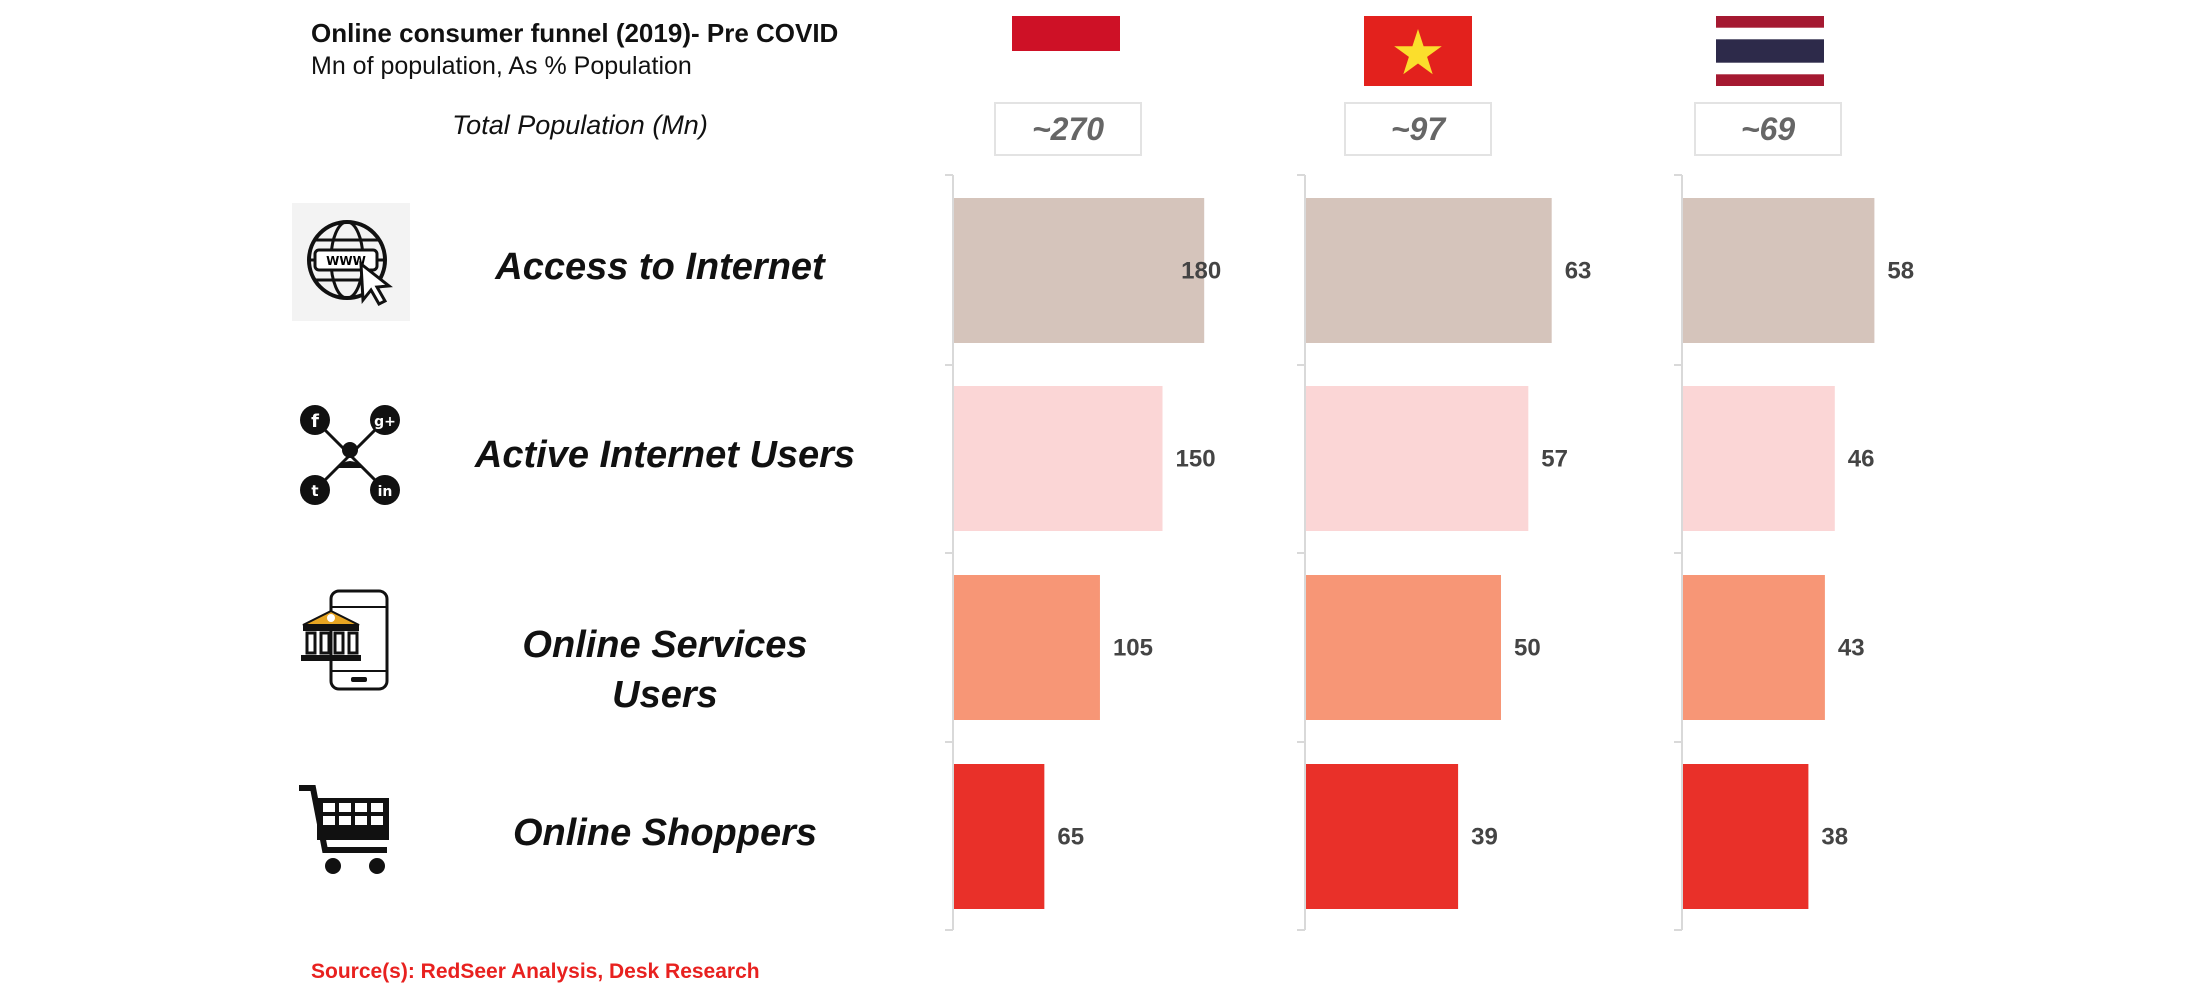 The width and height of the screenshot is (2200, 1000). Describe the element at coordinates (1578, 271) in the screenshot. I see `value-label-1-0: 63` at that location.